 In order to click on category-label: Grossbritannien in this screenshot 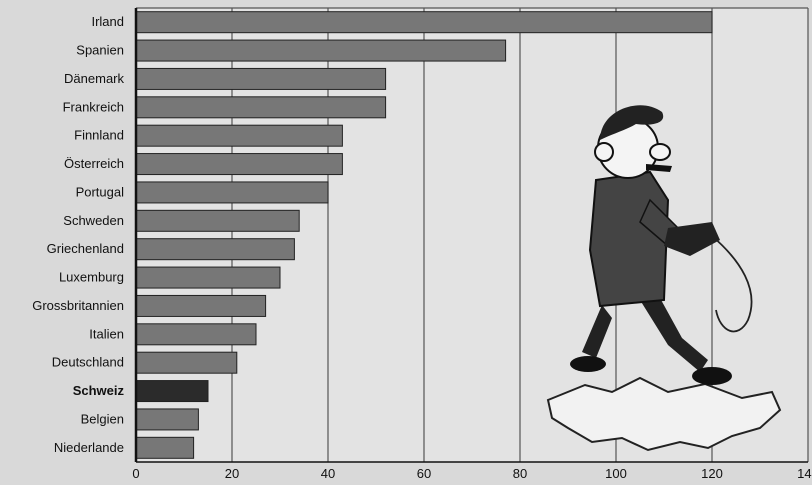, I will do `click(78, 305)`.